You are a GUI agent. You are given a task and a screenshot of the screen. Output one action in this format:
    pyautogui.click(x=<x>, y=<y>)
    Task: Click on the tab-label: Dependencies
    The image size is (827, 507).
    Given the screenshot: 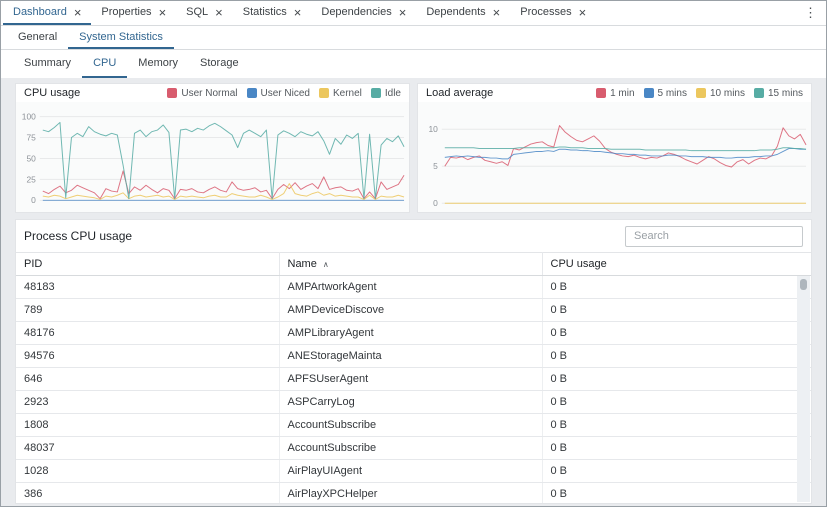 What is the action you would take?
    pyautogui.click(x=356, y=12)
    